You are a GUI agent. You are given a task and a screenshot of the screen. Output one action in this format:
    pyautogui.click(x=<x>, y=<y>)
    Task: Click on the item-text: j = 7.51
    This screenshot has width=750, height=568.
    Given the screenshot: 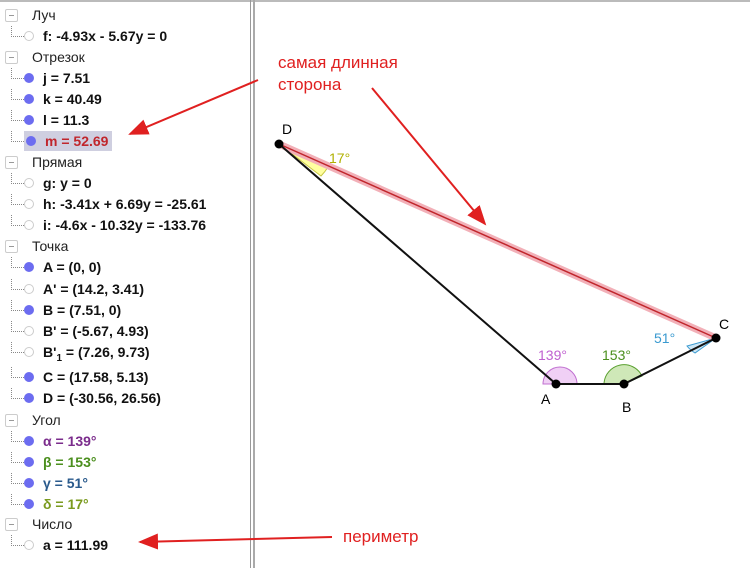 What is the action you would take?
    pyautogui.click(x=67, y=78)
    